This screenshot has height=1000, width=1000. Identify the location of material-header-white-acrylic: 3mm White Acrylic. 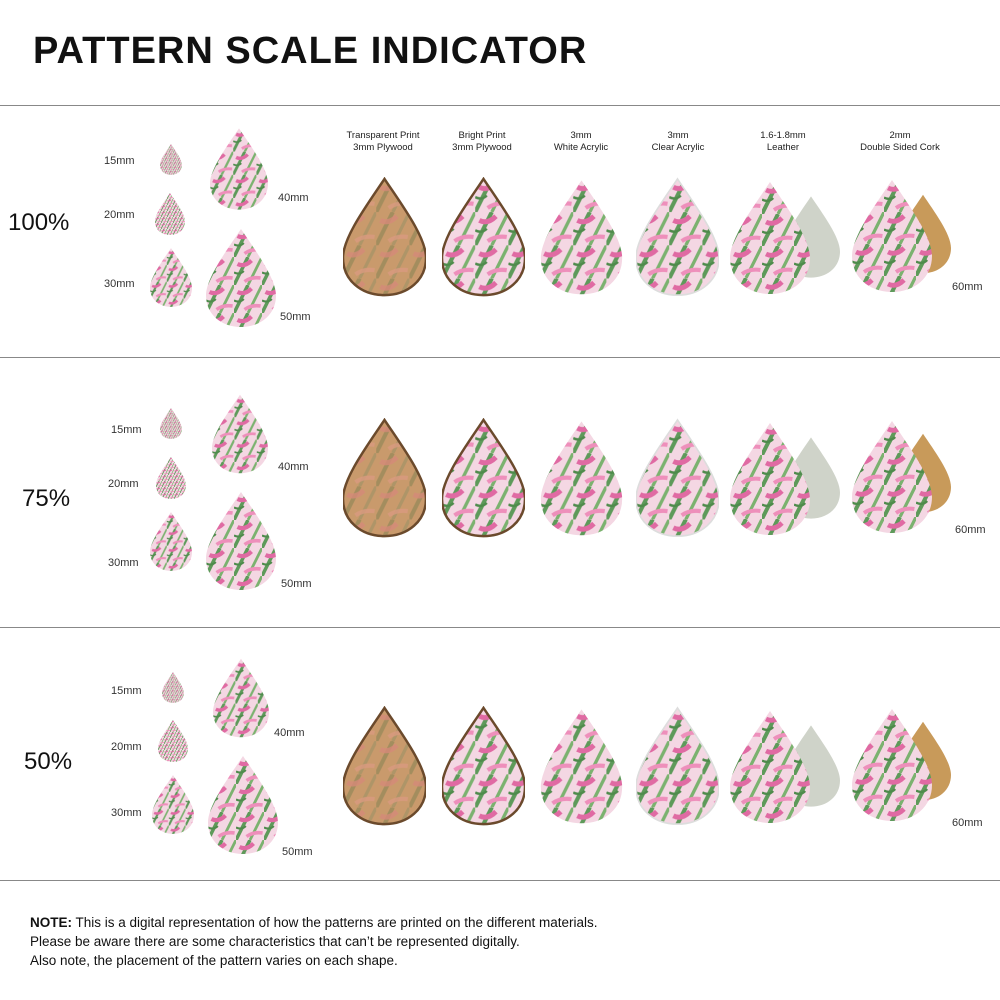
(581, 142).